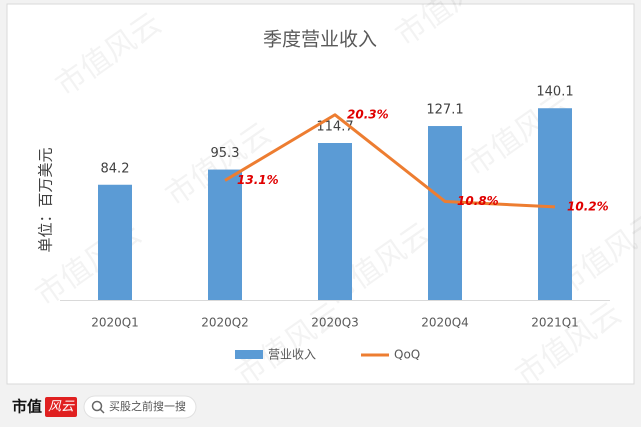  What do you see at coordinates (147, 406) in the screenshot?
I see `search-text: 买股之前搜一搜` at bounding box center [147, 406].